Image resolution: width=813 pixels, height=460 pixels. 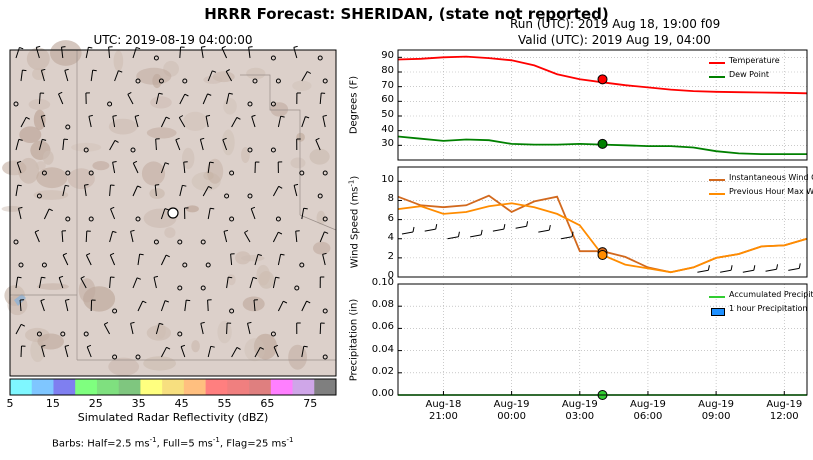 I want to click on time-axis, so click(x=613, y=393).